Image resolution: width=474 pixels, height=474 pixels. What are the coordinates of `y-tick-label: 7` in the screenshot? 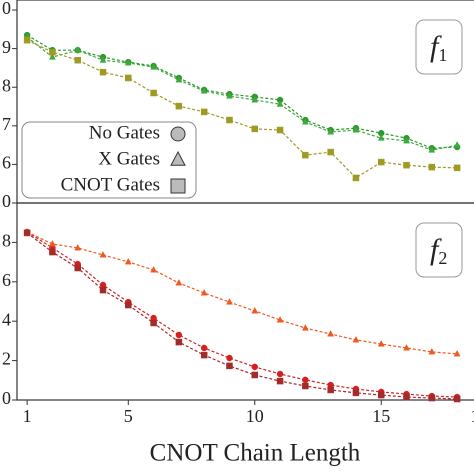 It's located at (6, 124).